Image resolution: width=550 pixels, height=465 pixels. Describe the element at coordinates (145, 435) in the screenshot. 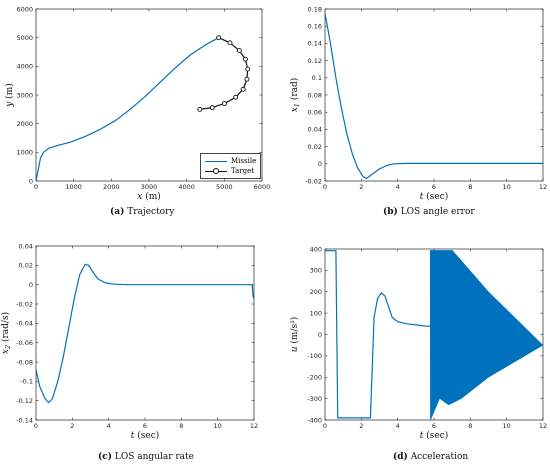

I see `x-axis-label-c: t (sec)` at that location.